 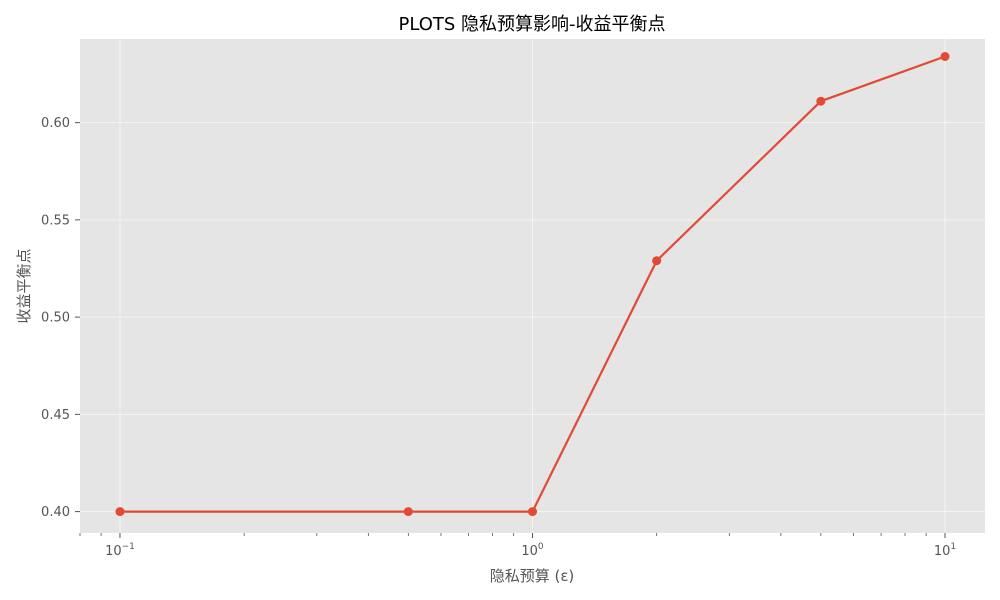 What do you see at coordinates (945, 550) in the screenshot?
I see `x-tick-label: 10¹` at bounding box center [945, 550].